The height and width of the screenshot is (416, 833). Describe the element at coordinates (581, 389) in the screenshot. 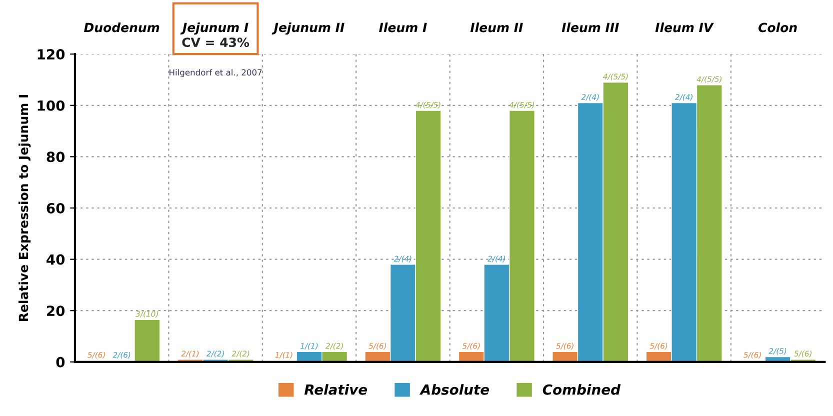

I see `legend-label: Combined` at that location.